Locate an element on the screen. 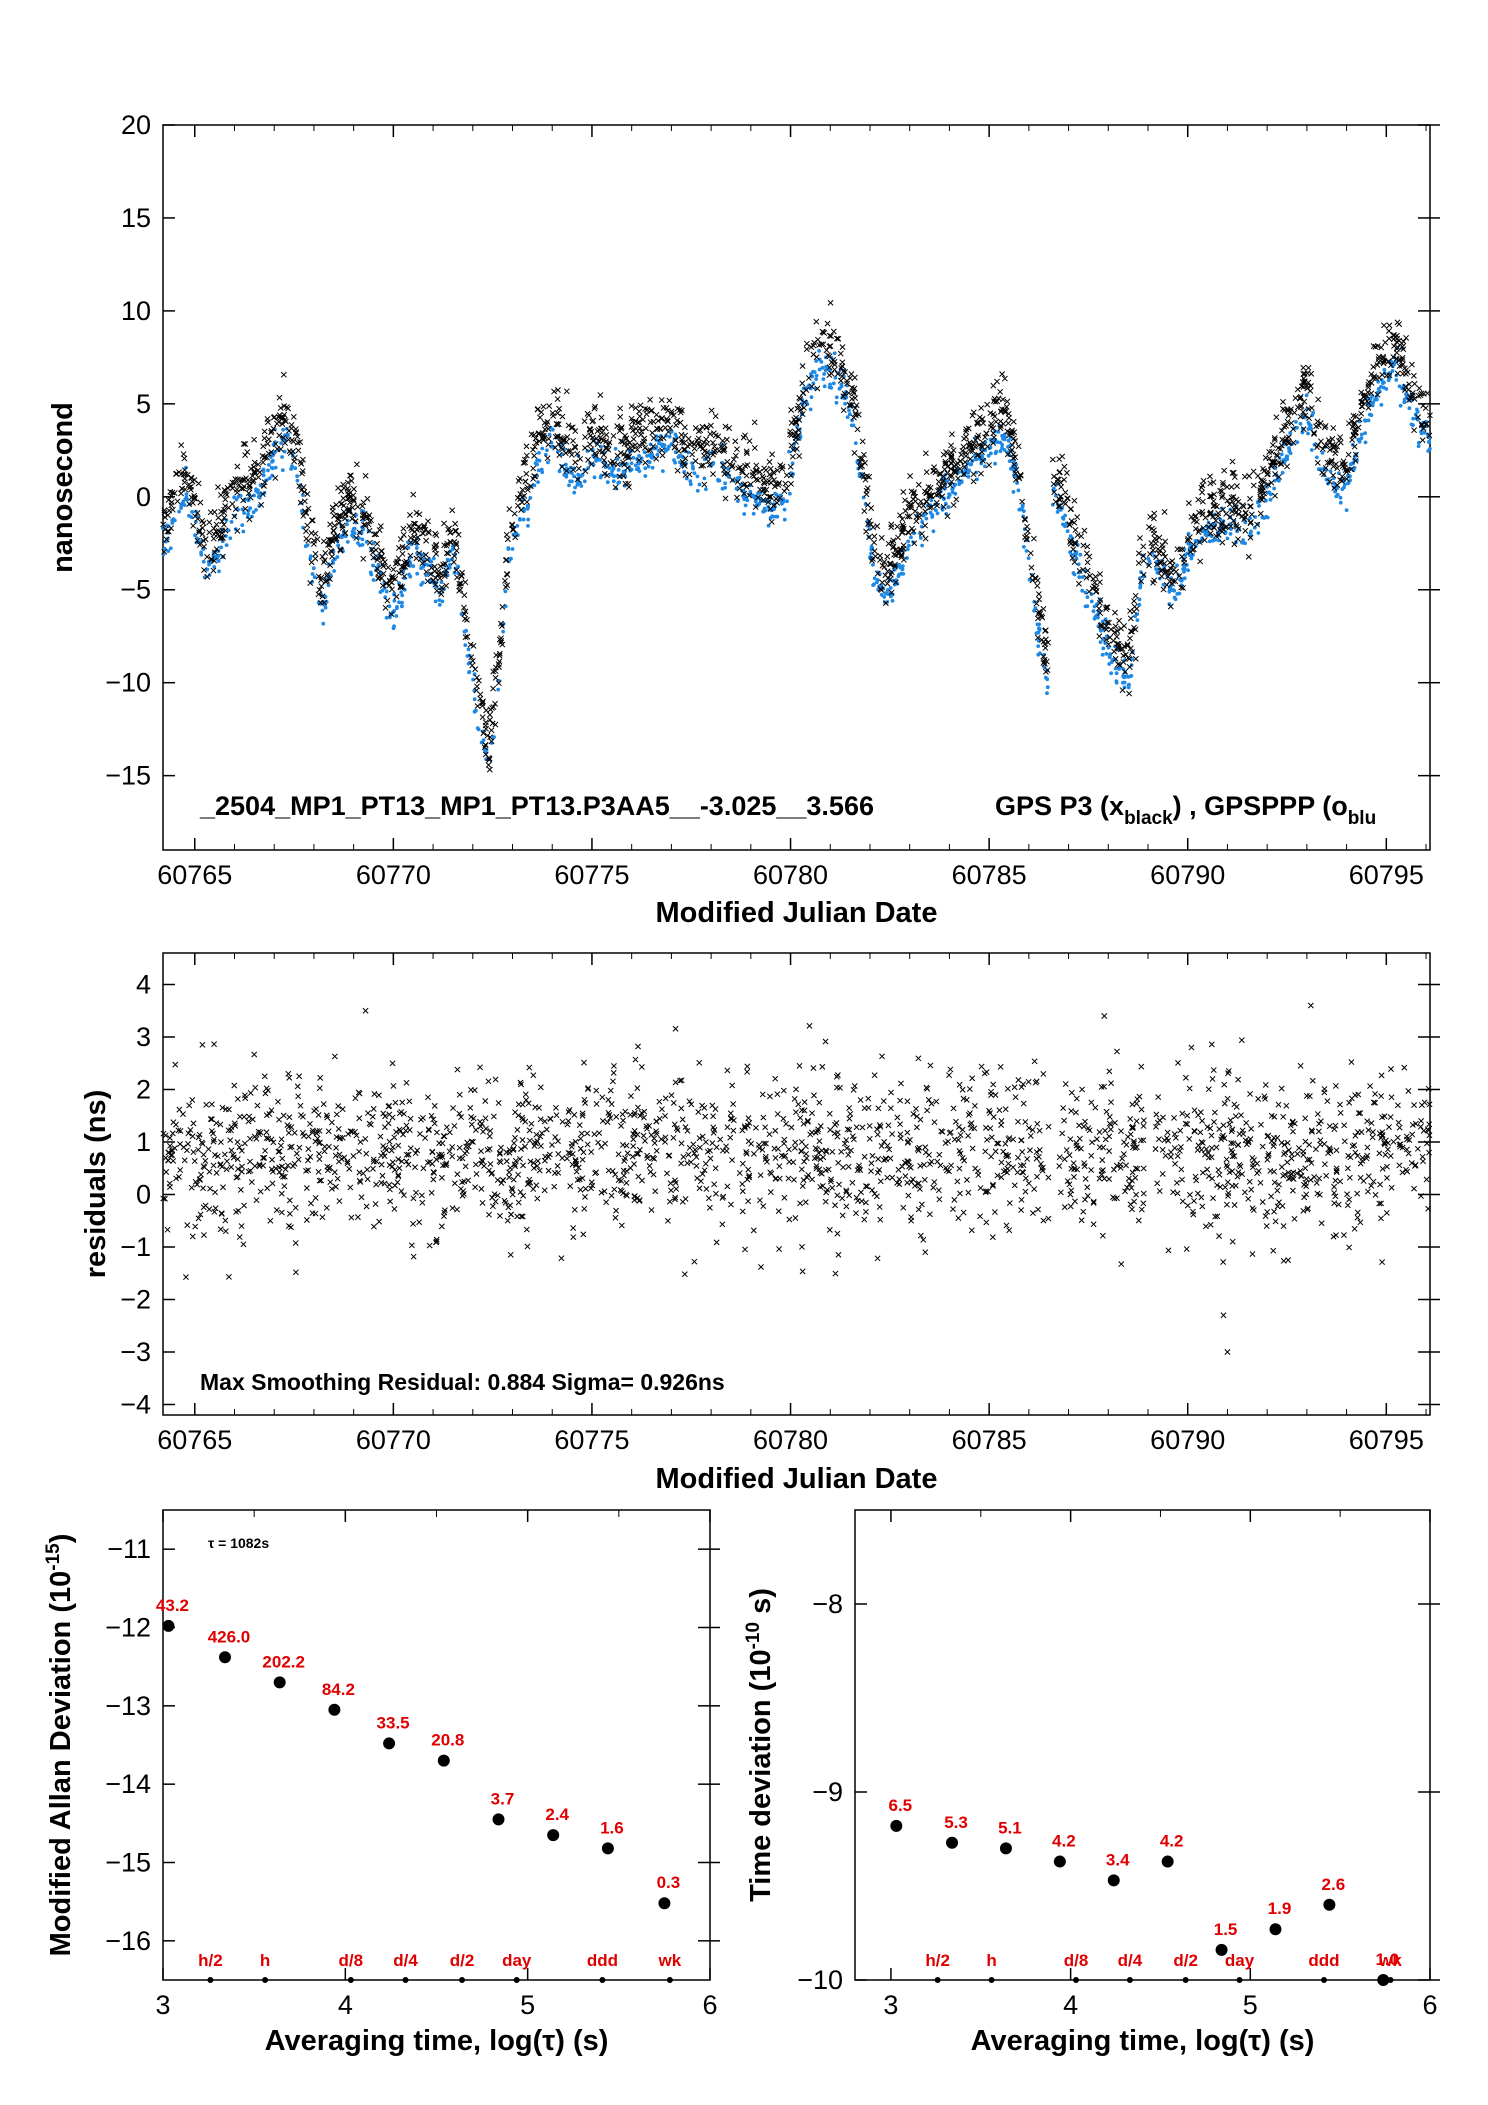  y-tick-label: 15 is located at coordinates (136, 218).